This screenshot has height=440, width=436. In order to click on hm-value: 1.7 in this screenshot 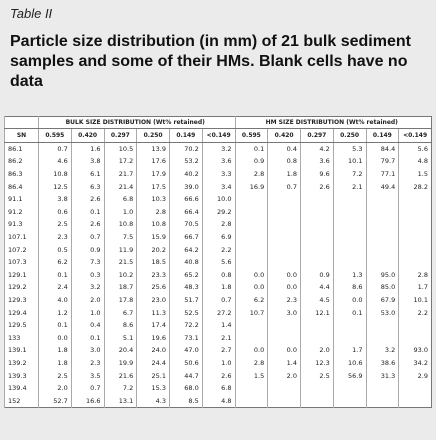, I will do `click(349, 350)`.